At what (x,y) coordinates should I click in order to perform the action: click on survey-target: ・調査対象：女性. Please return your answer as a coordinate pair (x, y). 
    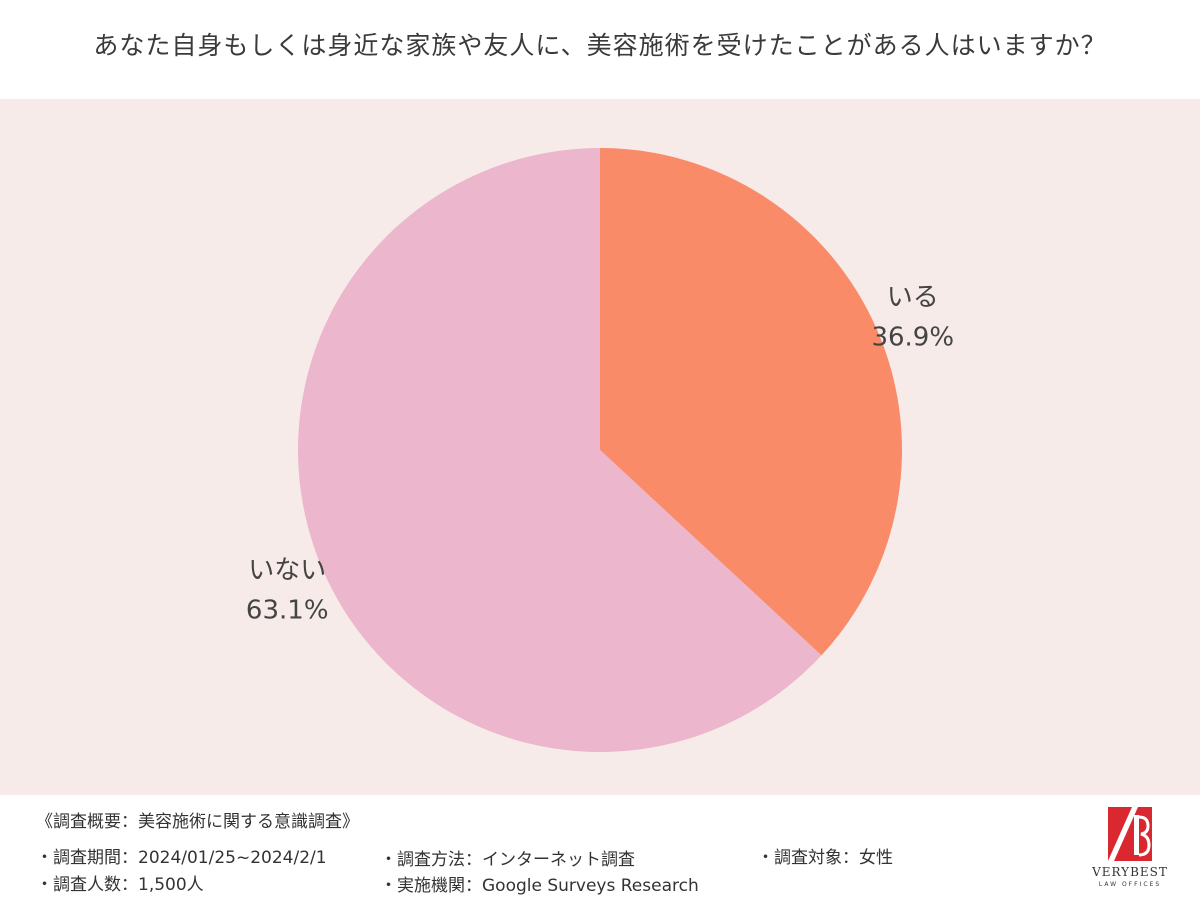
    Looking at the image, I should click on (825, 858).